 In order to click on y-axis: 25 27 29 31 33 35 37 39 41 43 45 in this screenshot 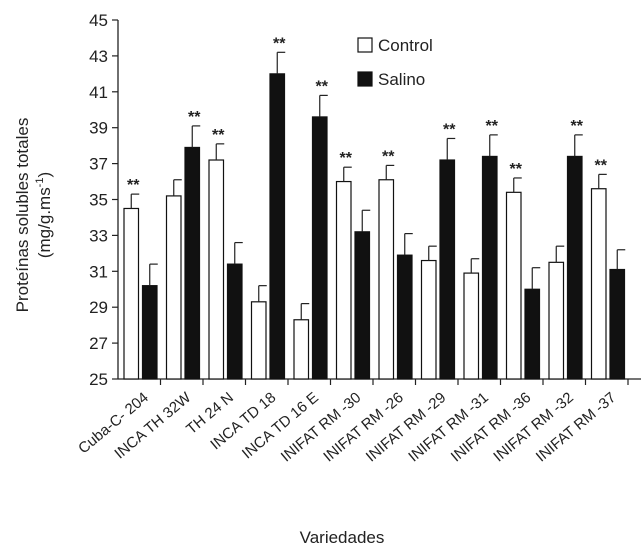, I will do `click(104, 200)`.